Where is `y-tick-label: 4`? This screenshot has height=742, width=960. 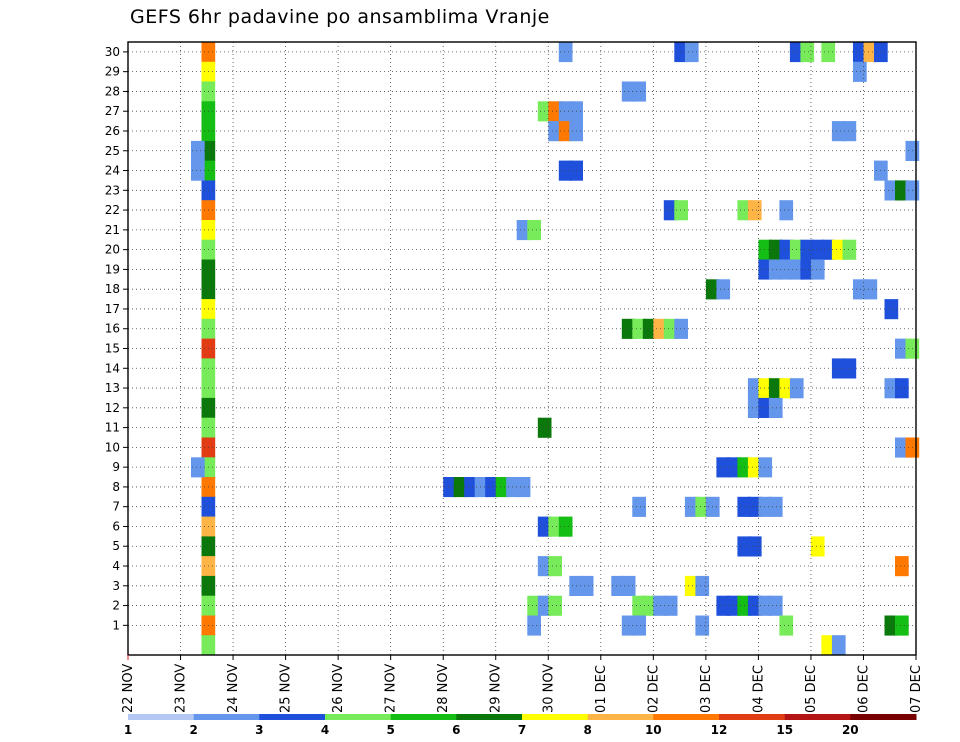 y-tick-label: 4 is located at coordinates (116, 566).